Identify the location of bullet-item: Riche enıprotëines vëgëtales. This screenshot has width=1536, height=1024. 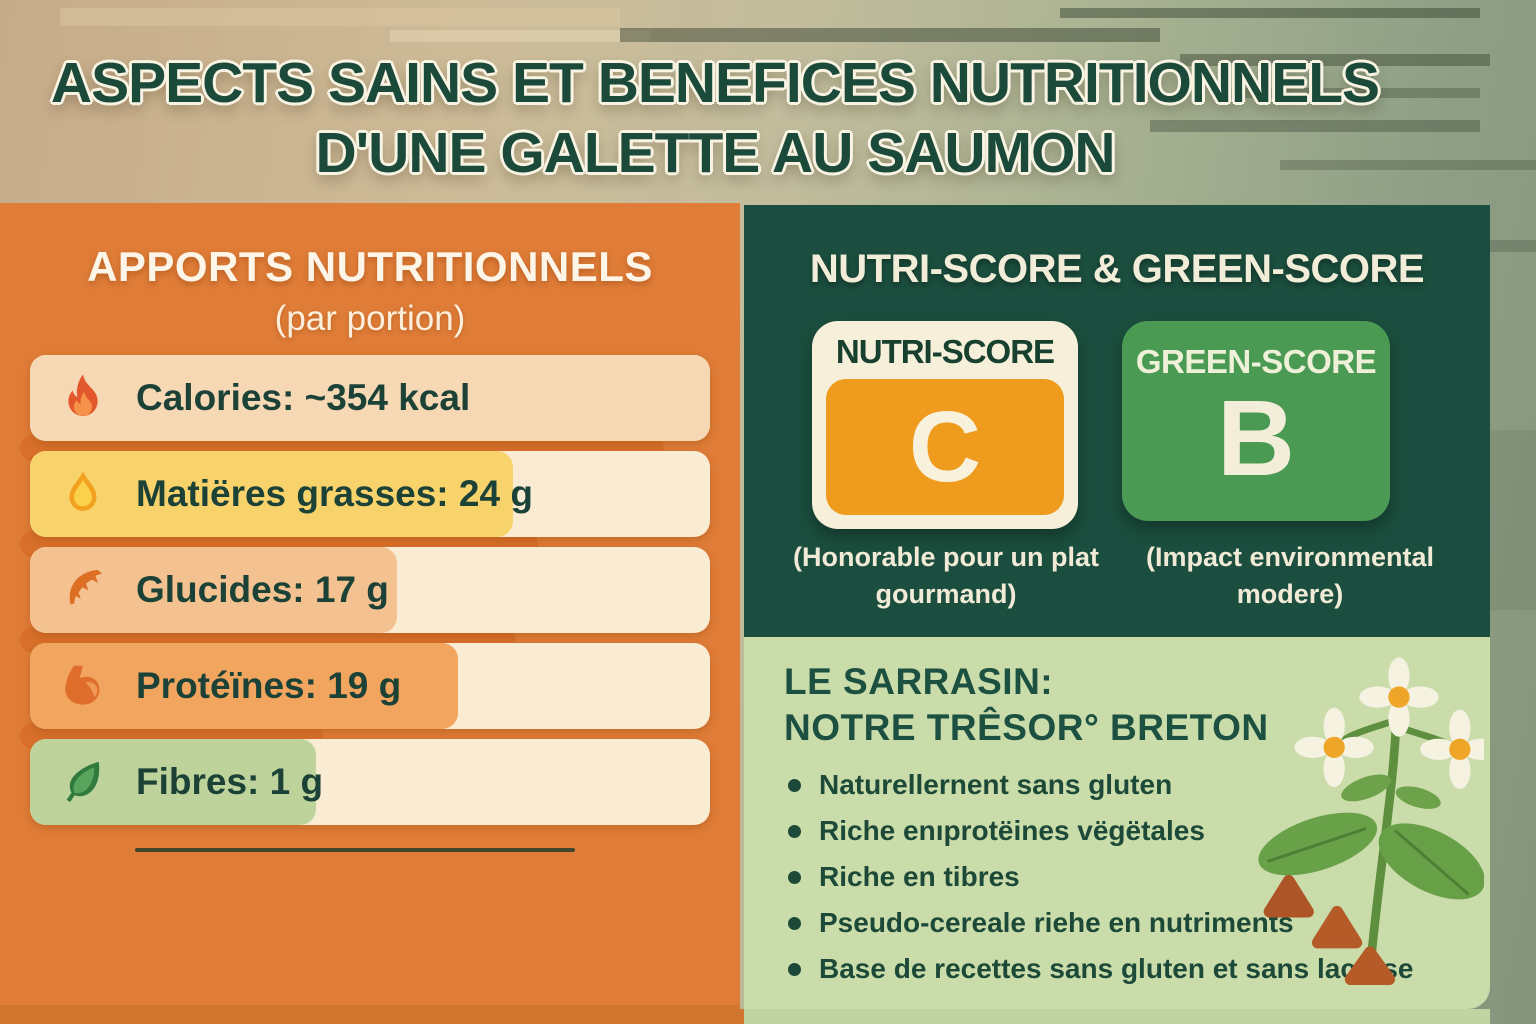
(996, 831).